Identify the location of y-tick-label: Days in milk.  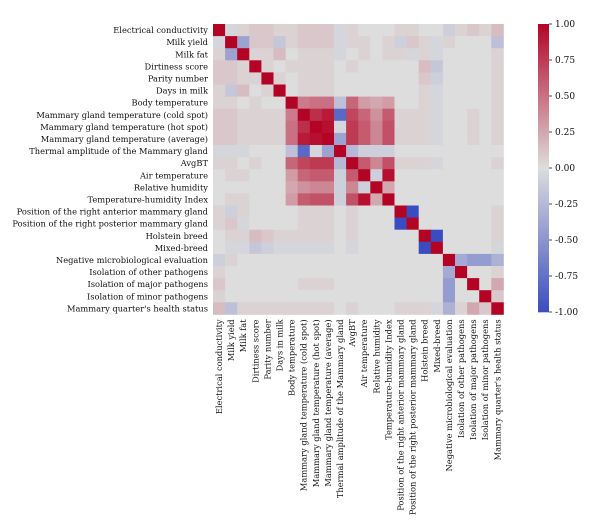
(182, 91).